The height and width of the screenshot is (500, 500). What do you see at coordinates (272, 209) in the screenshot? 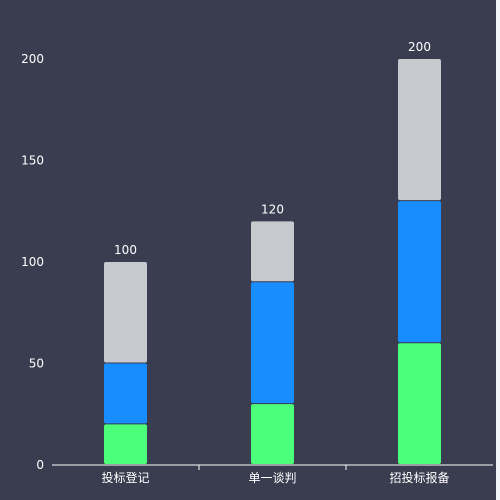
I see `bar-total-label: 120` at bounding box center [272, 209].